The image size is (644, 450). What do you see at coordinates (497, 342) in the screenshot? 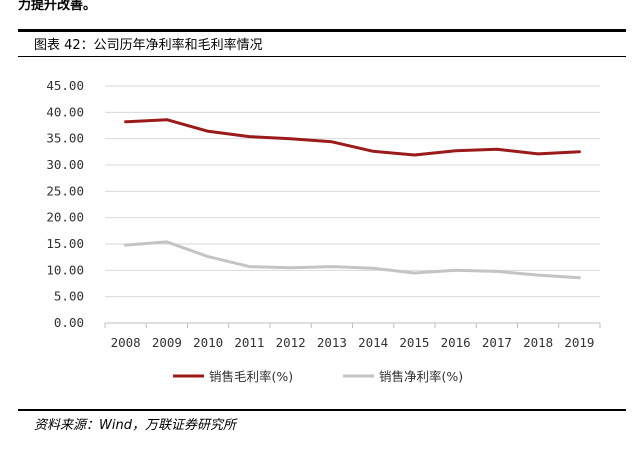
I see `x-tick-label: 2017` at bounding box center [497, 342].